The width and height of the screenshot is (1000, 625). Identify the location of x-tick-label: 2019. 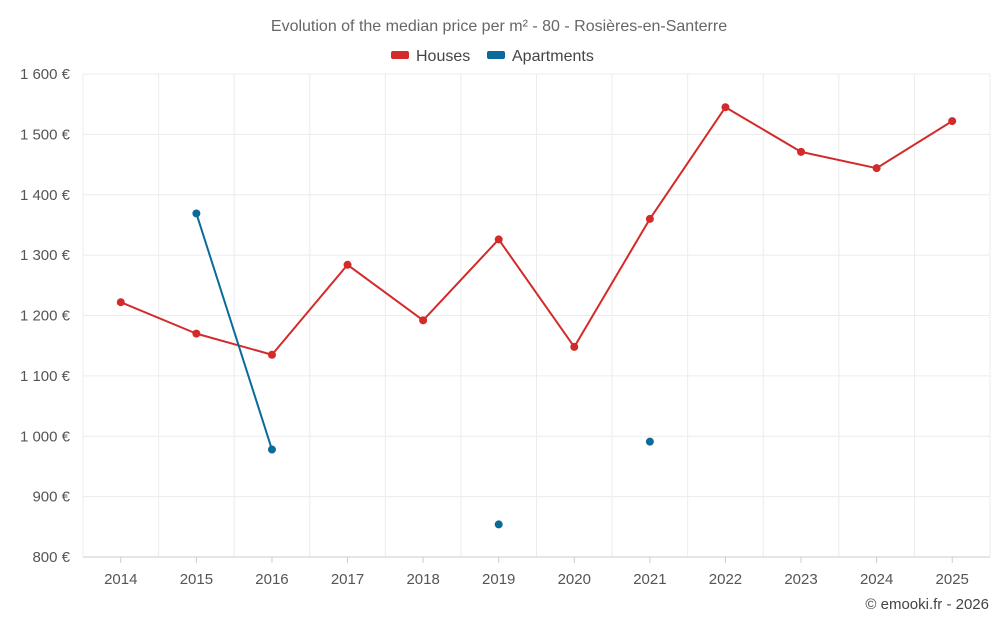
(498, 579).